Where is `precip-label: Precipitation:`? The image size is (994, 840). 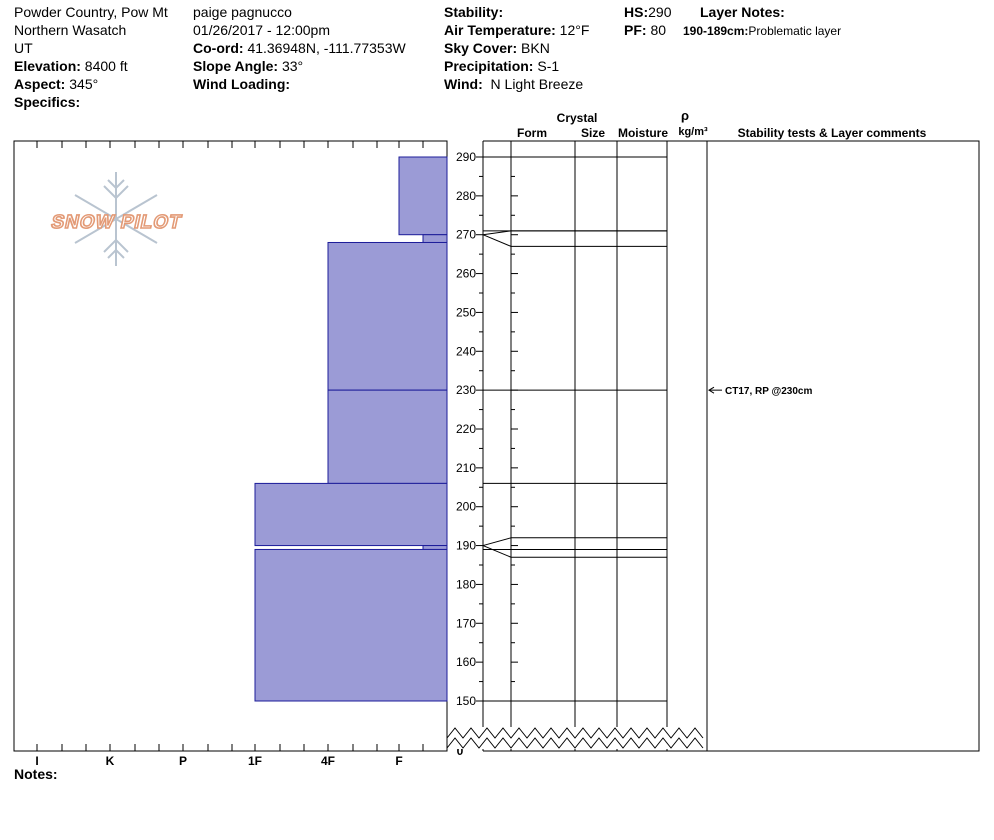 precip-label: Precipitation: is located at coordinates (489, 66).